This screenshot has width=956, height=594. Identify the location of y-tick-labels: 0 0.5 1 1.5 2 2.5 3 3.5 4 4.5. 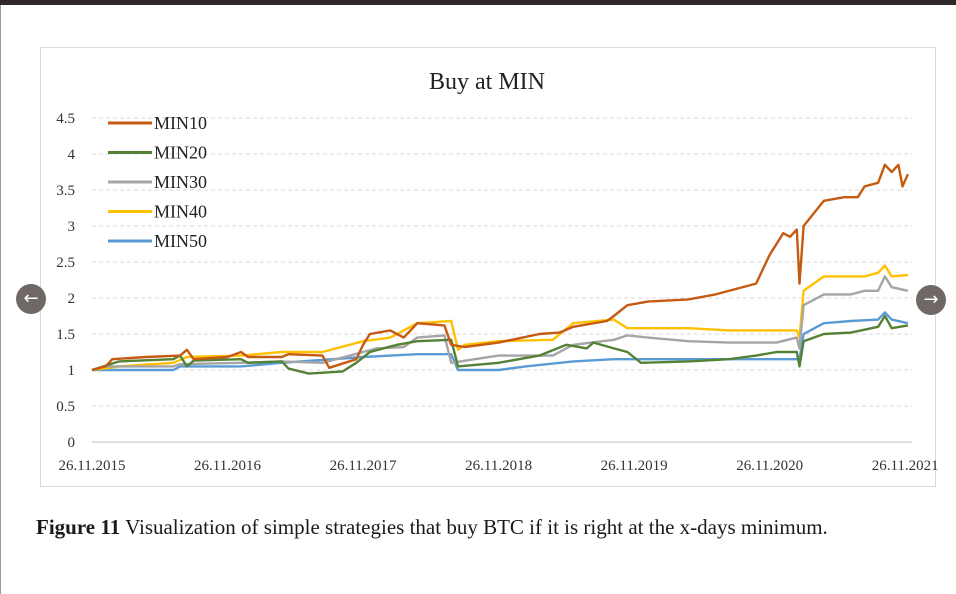
(65, 281).